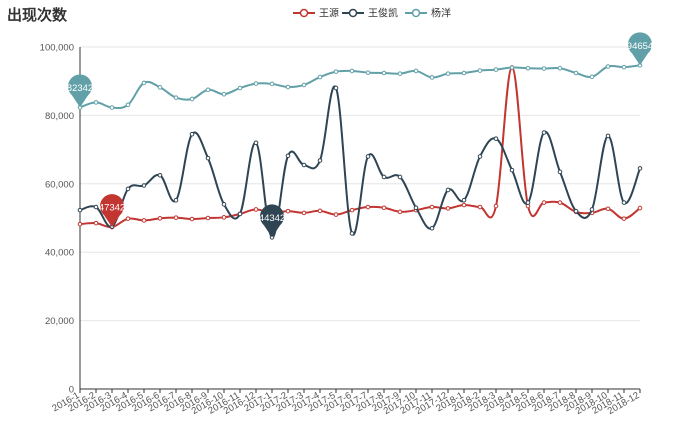  I want to click on legend-item-1: 王源, so click(316, 13).